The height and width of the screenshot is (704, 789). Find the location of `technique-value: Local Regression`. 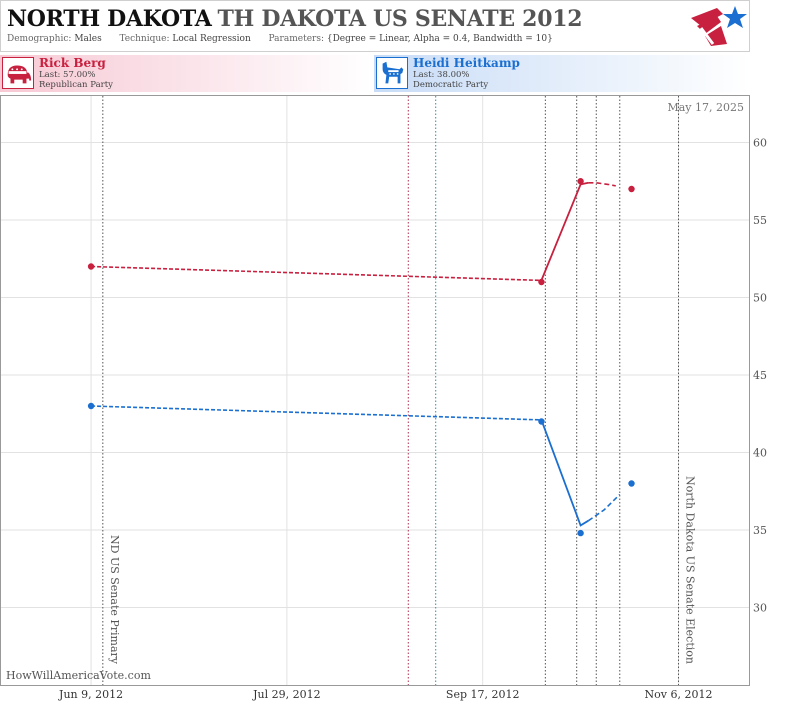

technique-value: Local Regression is located at coordinates (211, 39).